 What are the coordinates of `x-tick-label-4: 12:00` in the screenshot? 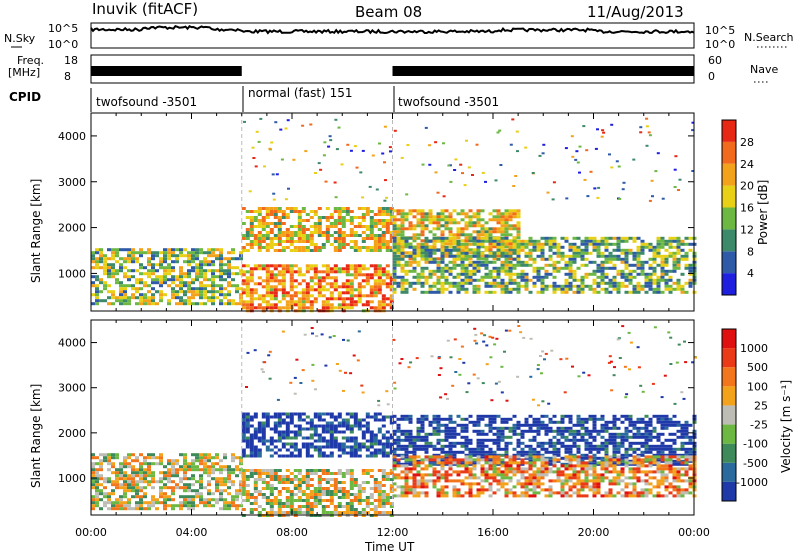 It's located at (393, 532).